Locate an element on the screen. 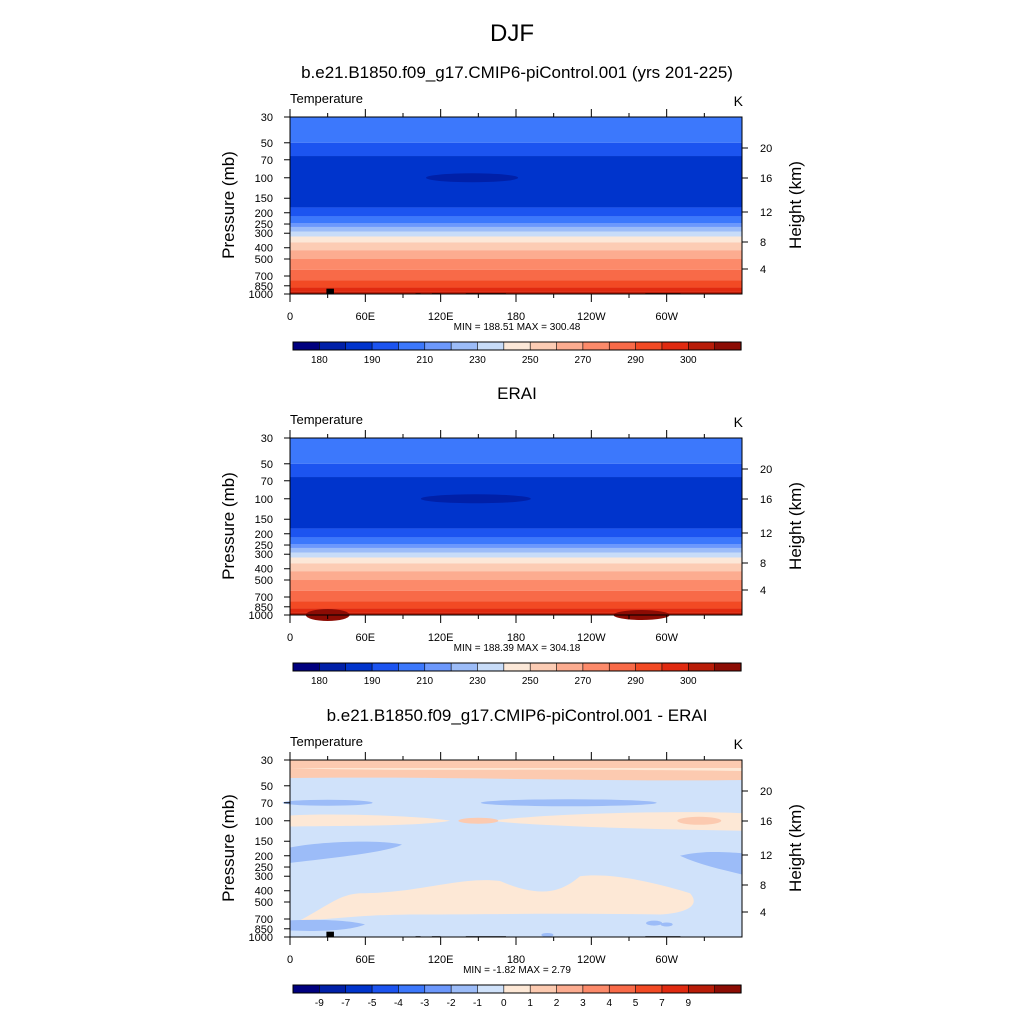 This screenshot has width=1024, height=1028. colorbar-label-0: 180 is located at coordinates (319, 360).